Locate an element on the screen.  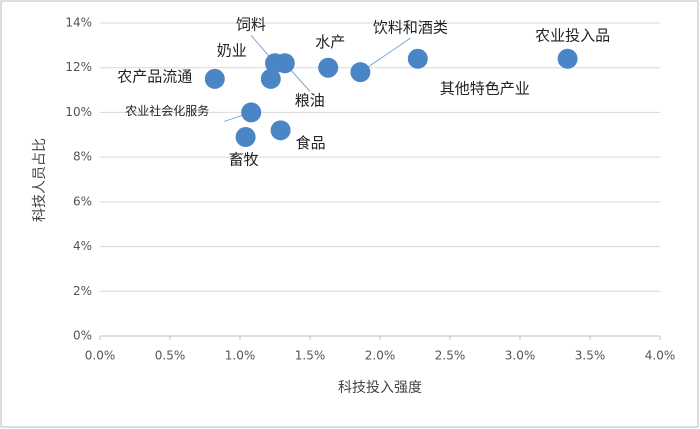
y-tick-label: 12% is located at coordinates (78, 67).